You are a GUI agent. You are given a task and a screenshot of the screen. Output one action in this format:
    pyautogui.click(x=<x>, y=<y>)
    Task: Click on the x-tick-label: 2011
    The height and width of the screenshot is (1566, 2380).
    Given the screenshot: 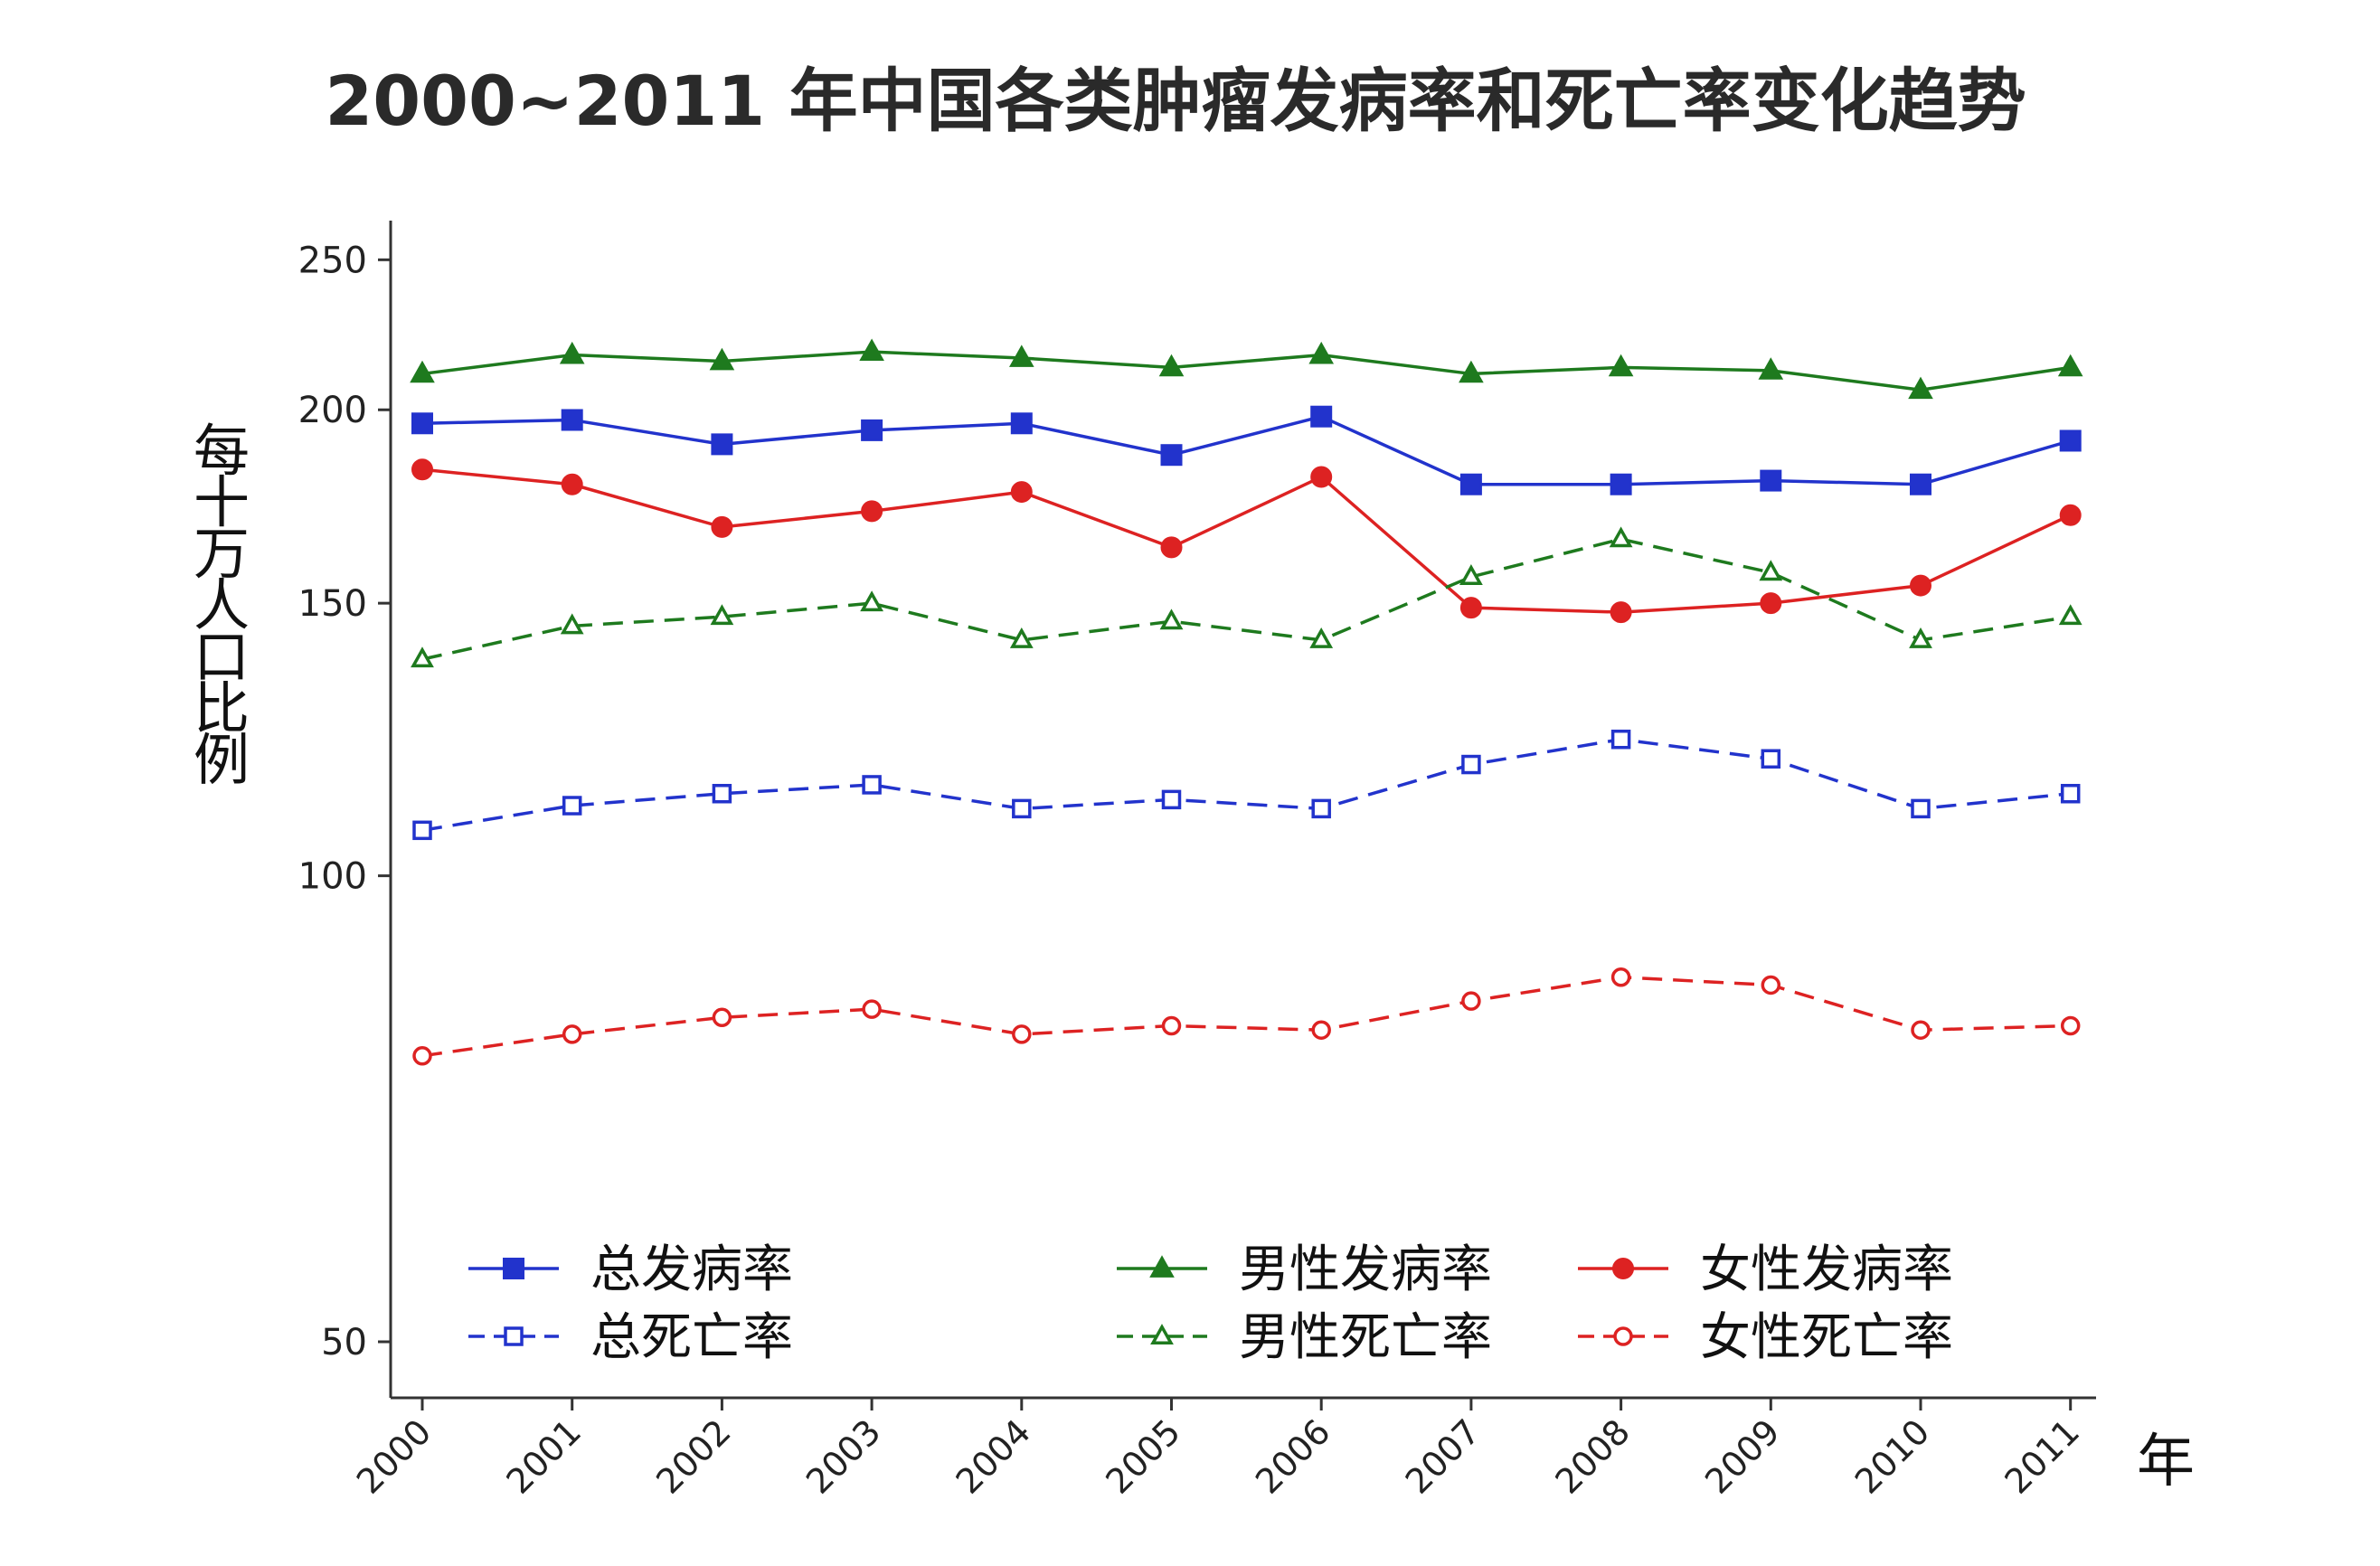 What is the action you would take?
    pyautogui.click(x=2043, y=1457)
    